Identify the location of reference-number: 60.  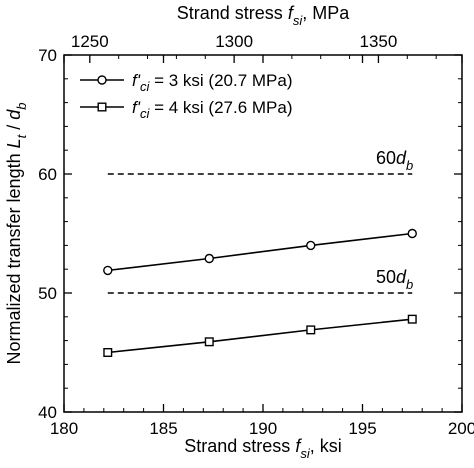
(386, 158).